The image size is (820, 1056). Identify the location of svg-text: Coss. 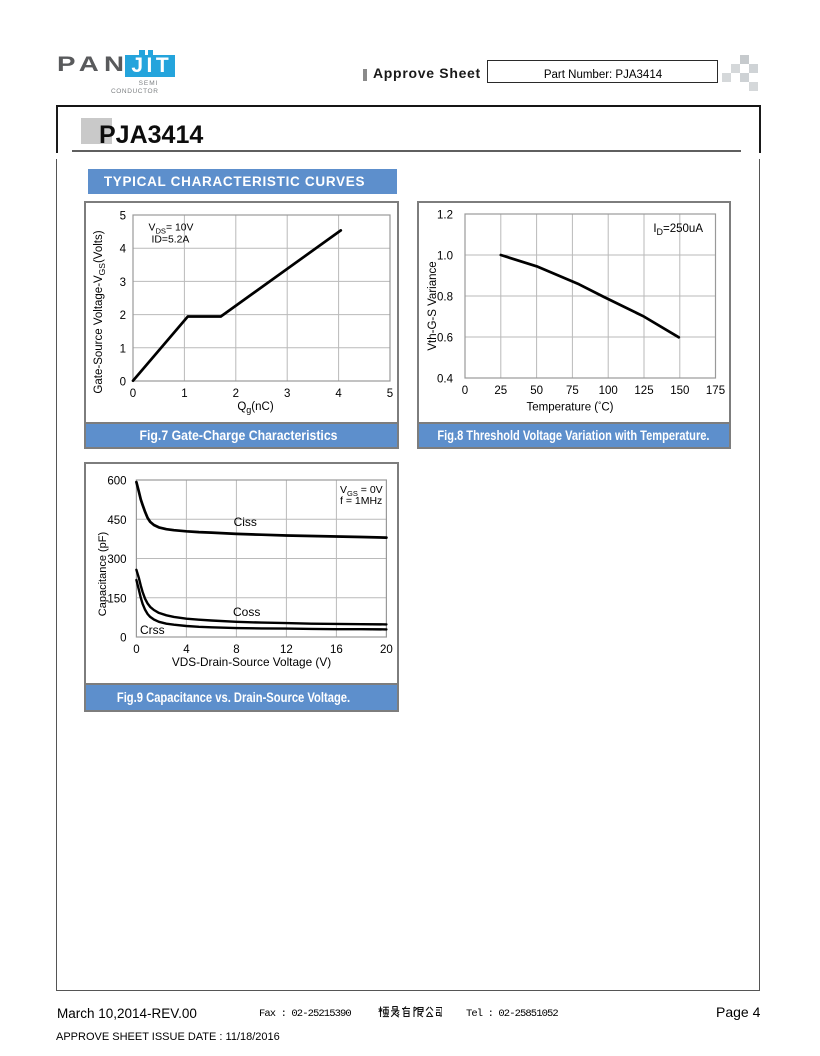
(246, 612).